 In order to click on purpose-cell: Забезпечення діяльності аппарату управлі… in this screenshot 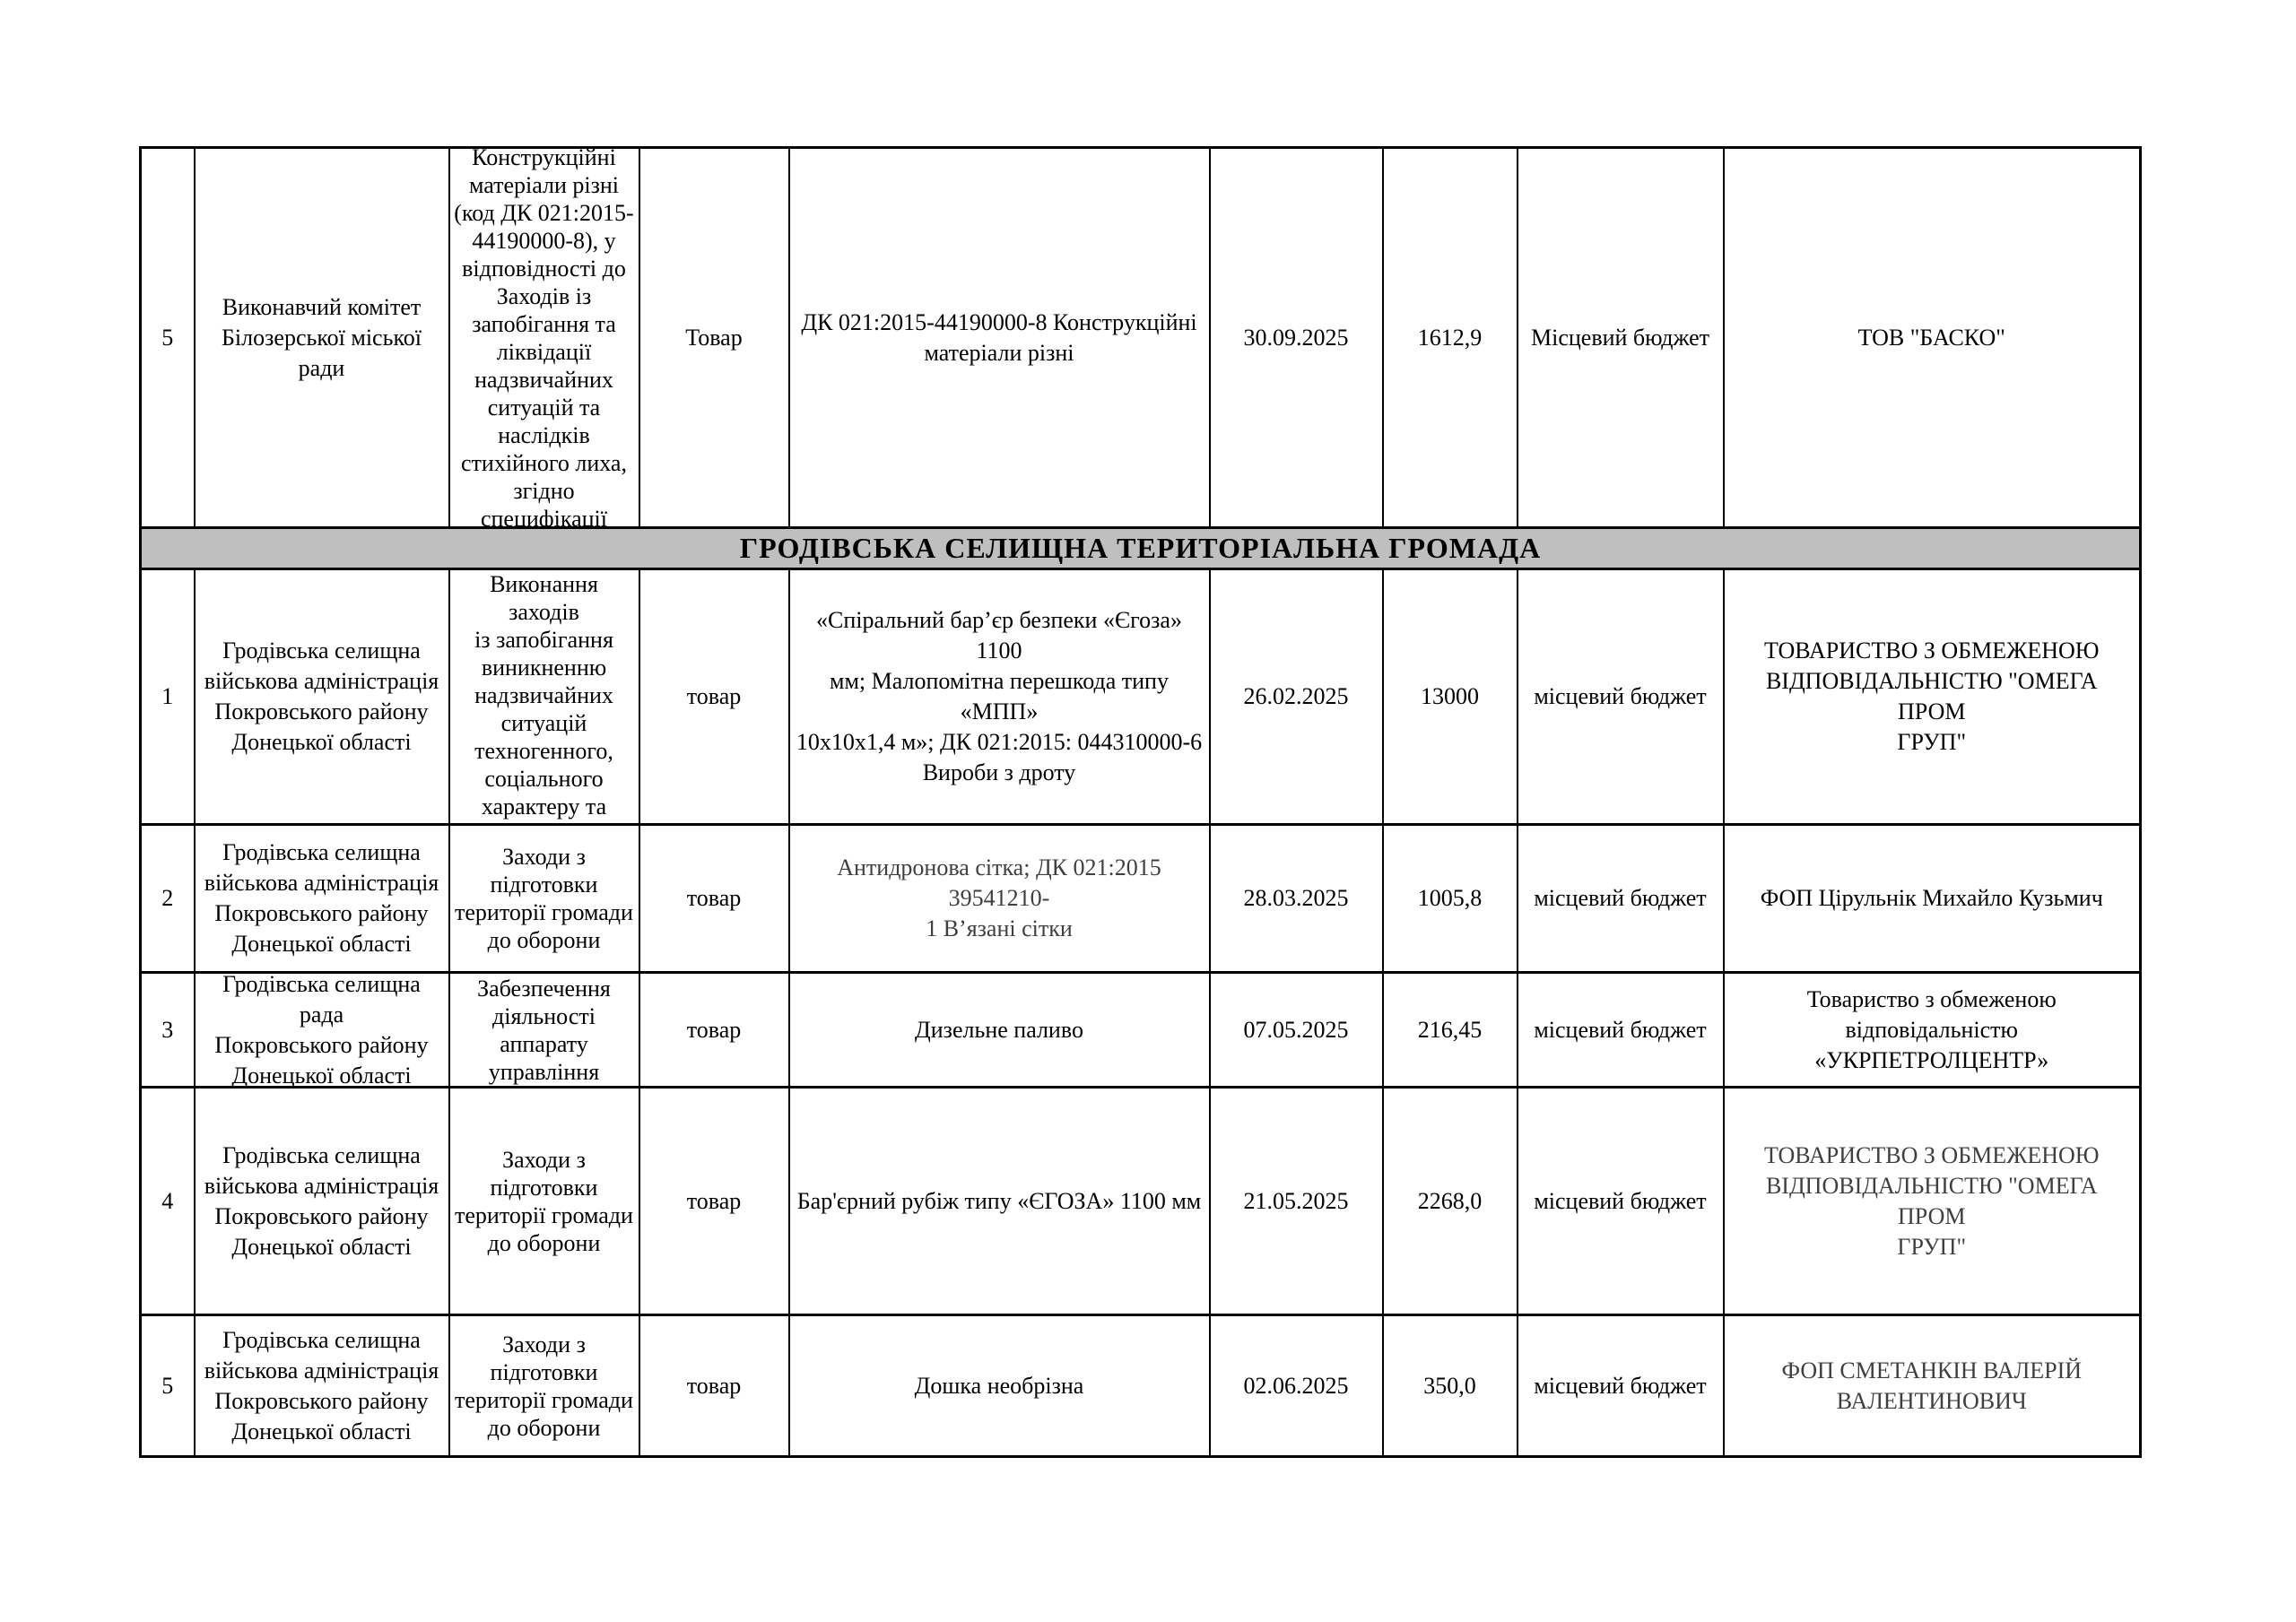, I will do `click(544, 1030)`.